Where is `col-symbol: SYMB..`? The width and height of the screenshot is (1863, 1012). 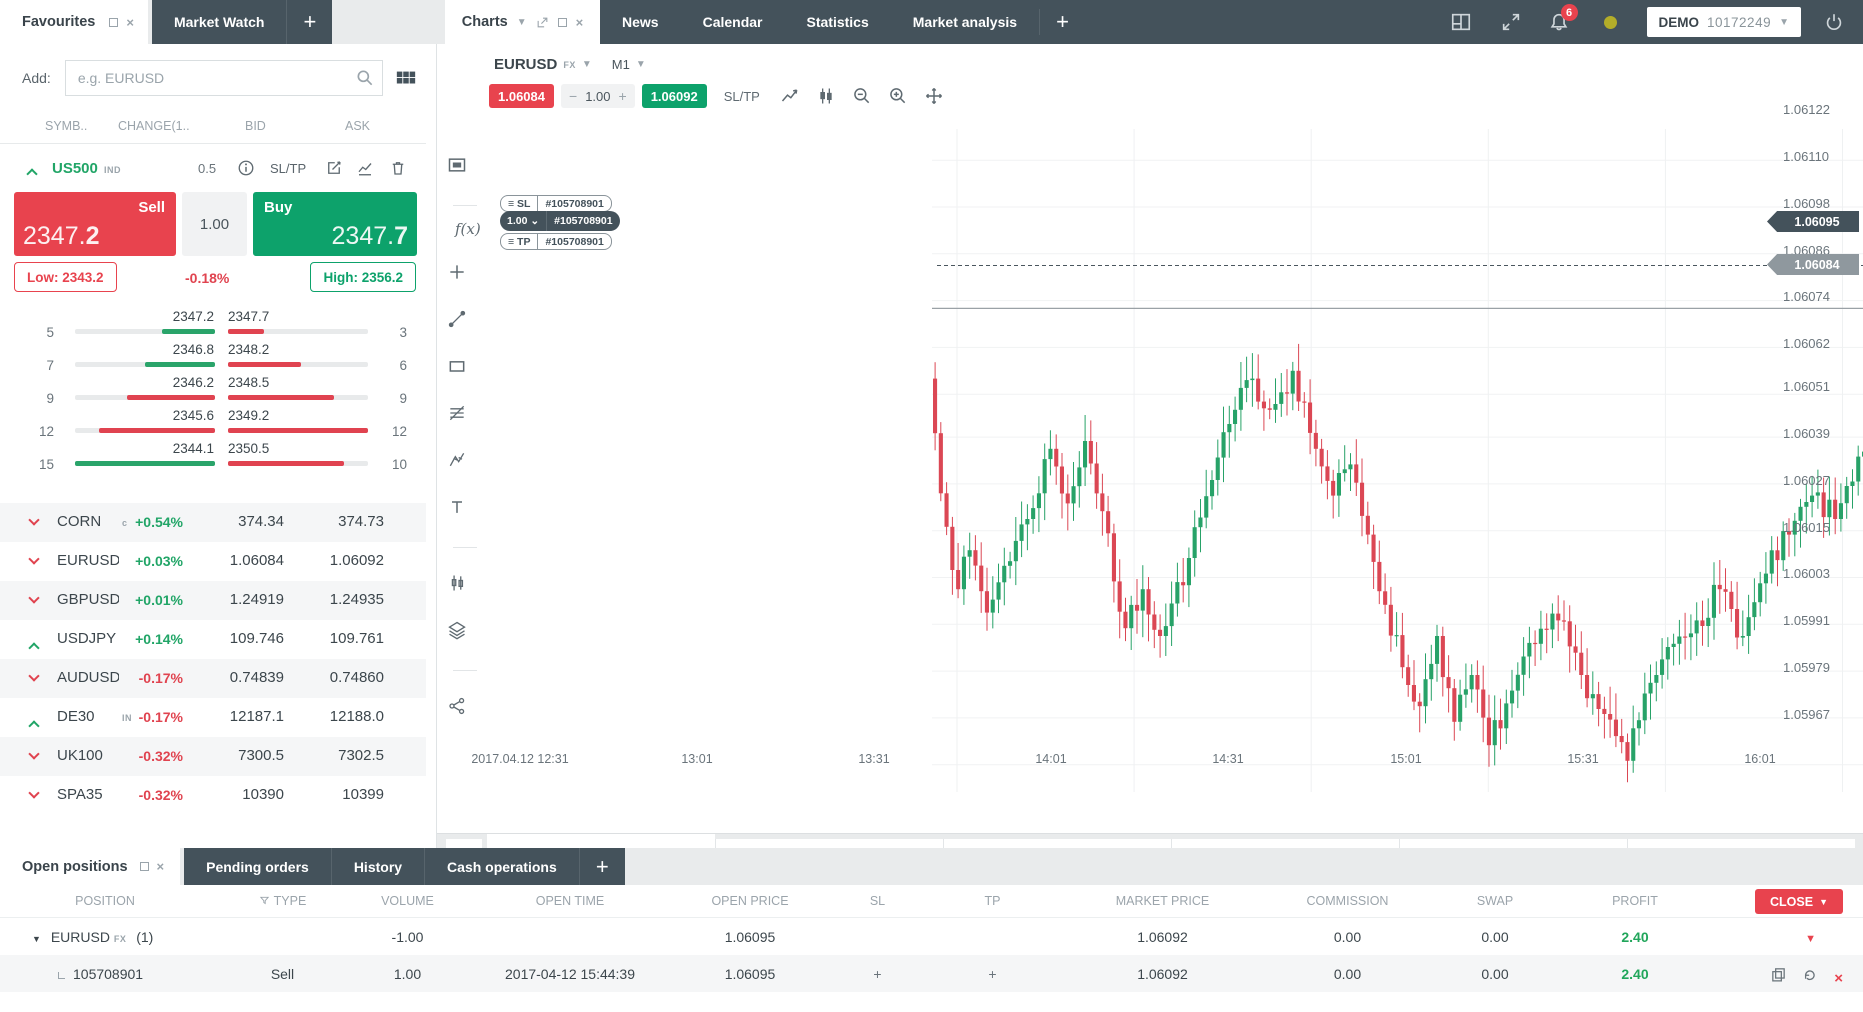 col-symbol: SYMB.. is located at coordinates (66, 126).